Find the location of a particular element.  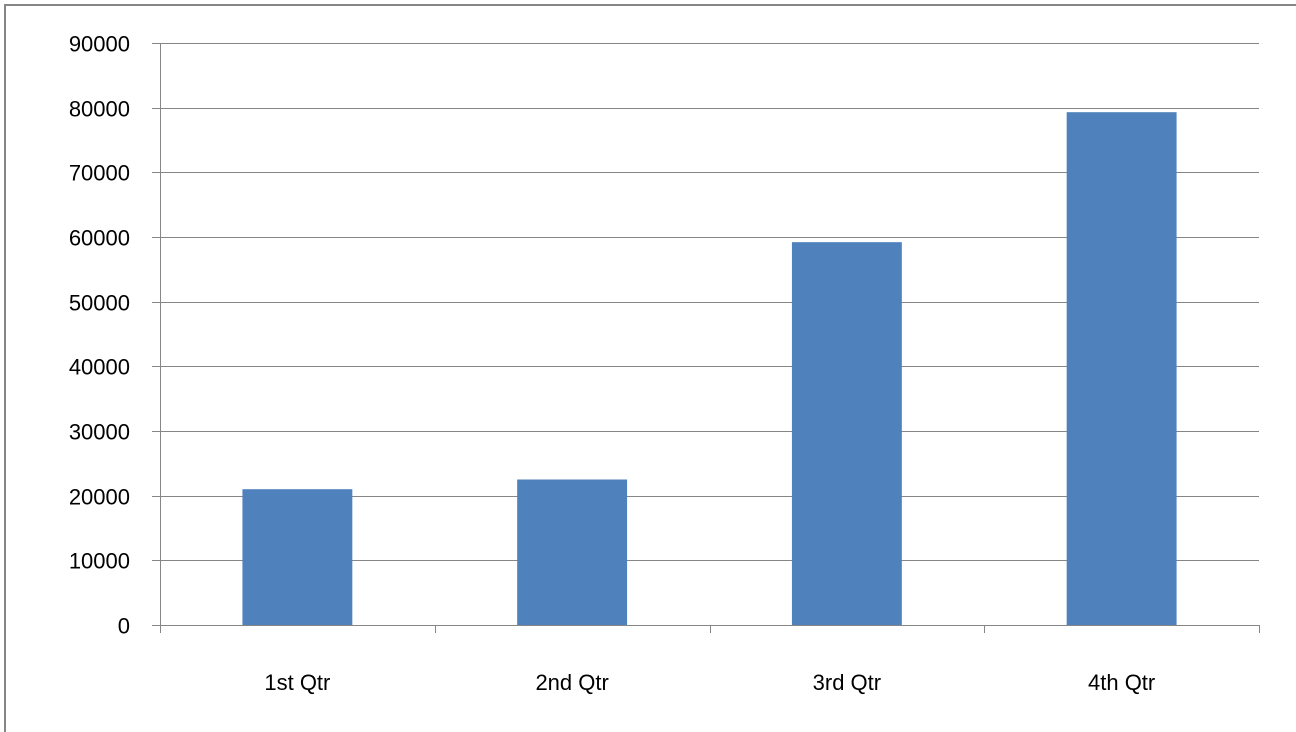

bar-3rd-qtr is located at coordinates (846, 433).